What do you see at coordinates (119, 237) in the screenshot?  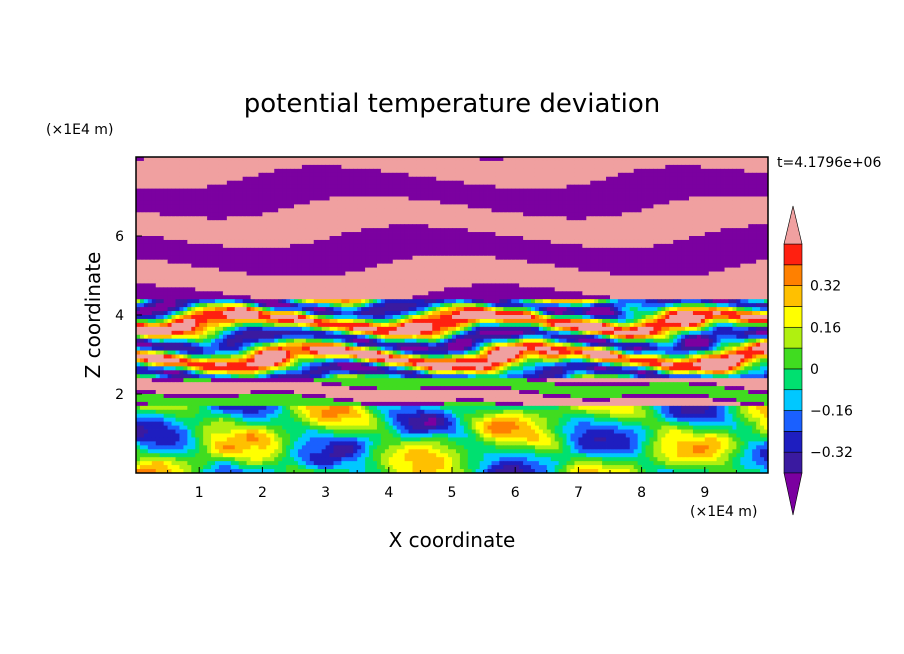 I see `y-tick-label: 6` at bounding box center [119, 237].